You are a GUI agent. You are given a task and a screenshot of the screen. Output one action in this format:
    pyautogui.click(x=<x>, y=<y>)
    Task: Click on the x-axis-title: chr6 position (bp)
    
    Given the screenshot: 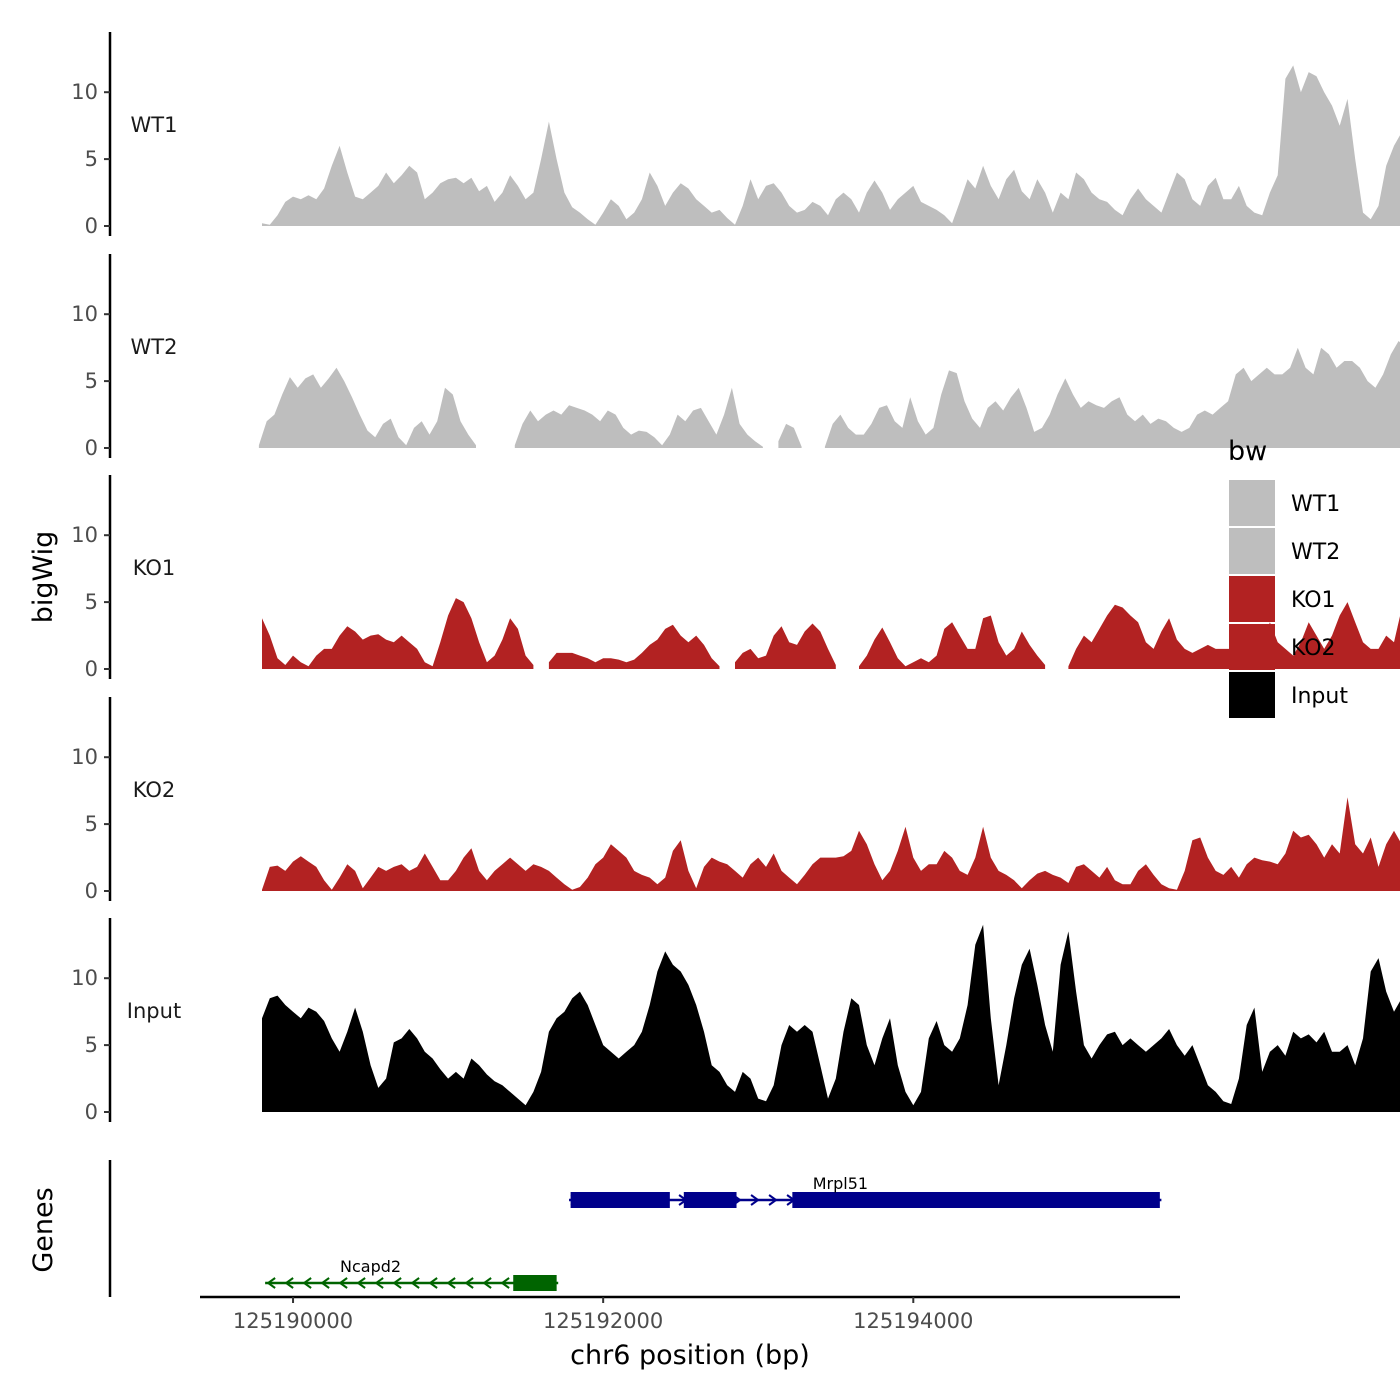 What is the action you would take?
    pyautogui.click(x=690, y=1355)
    